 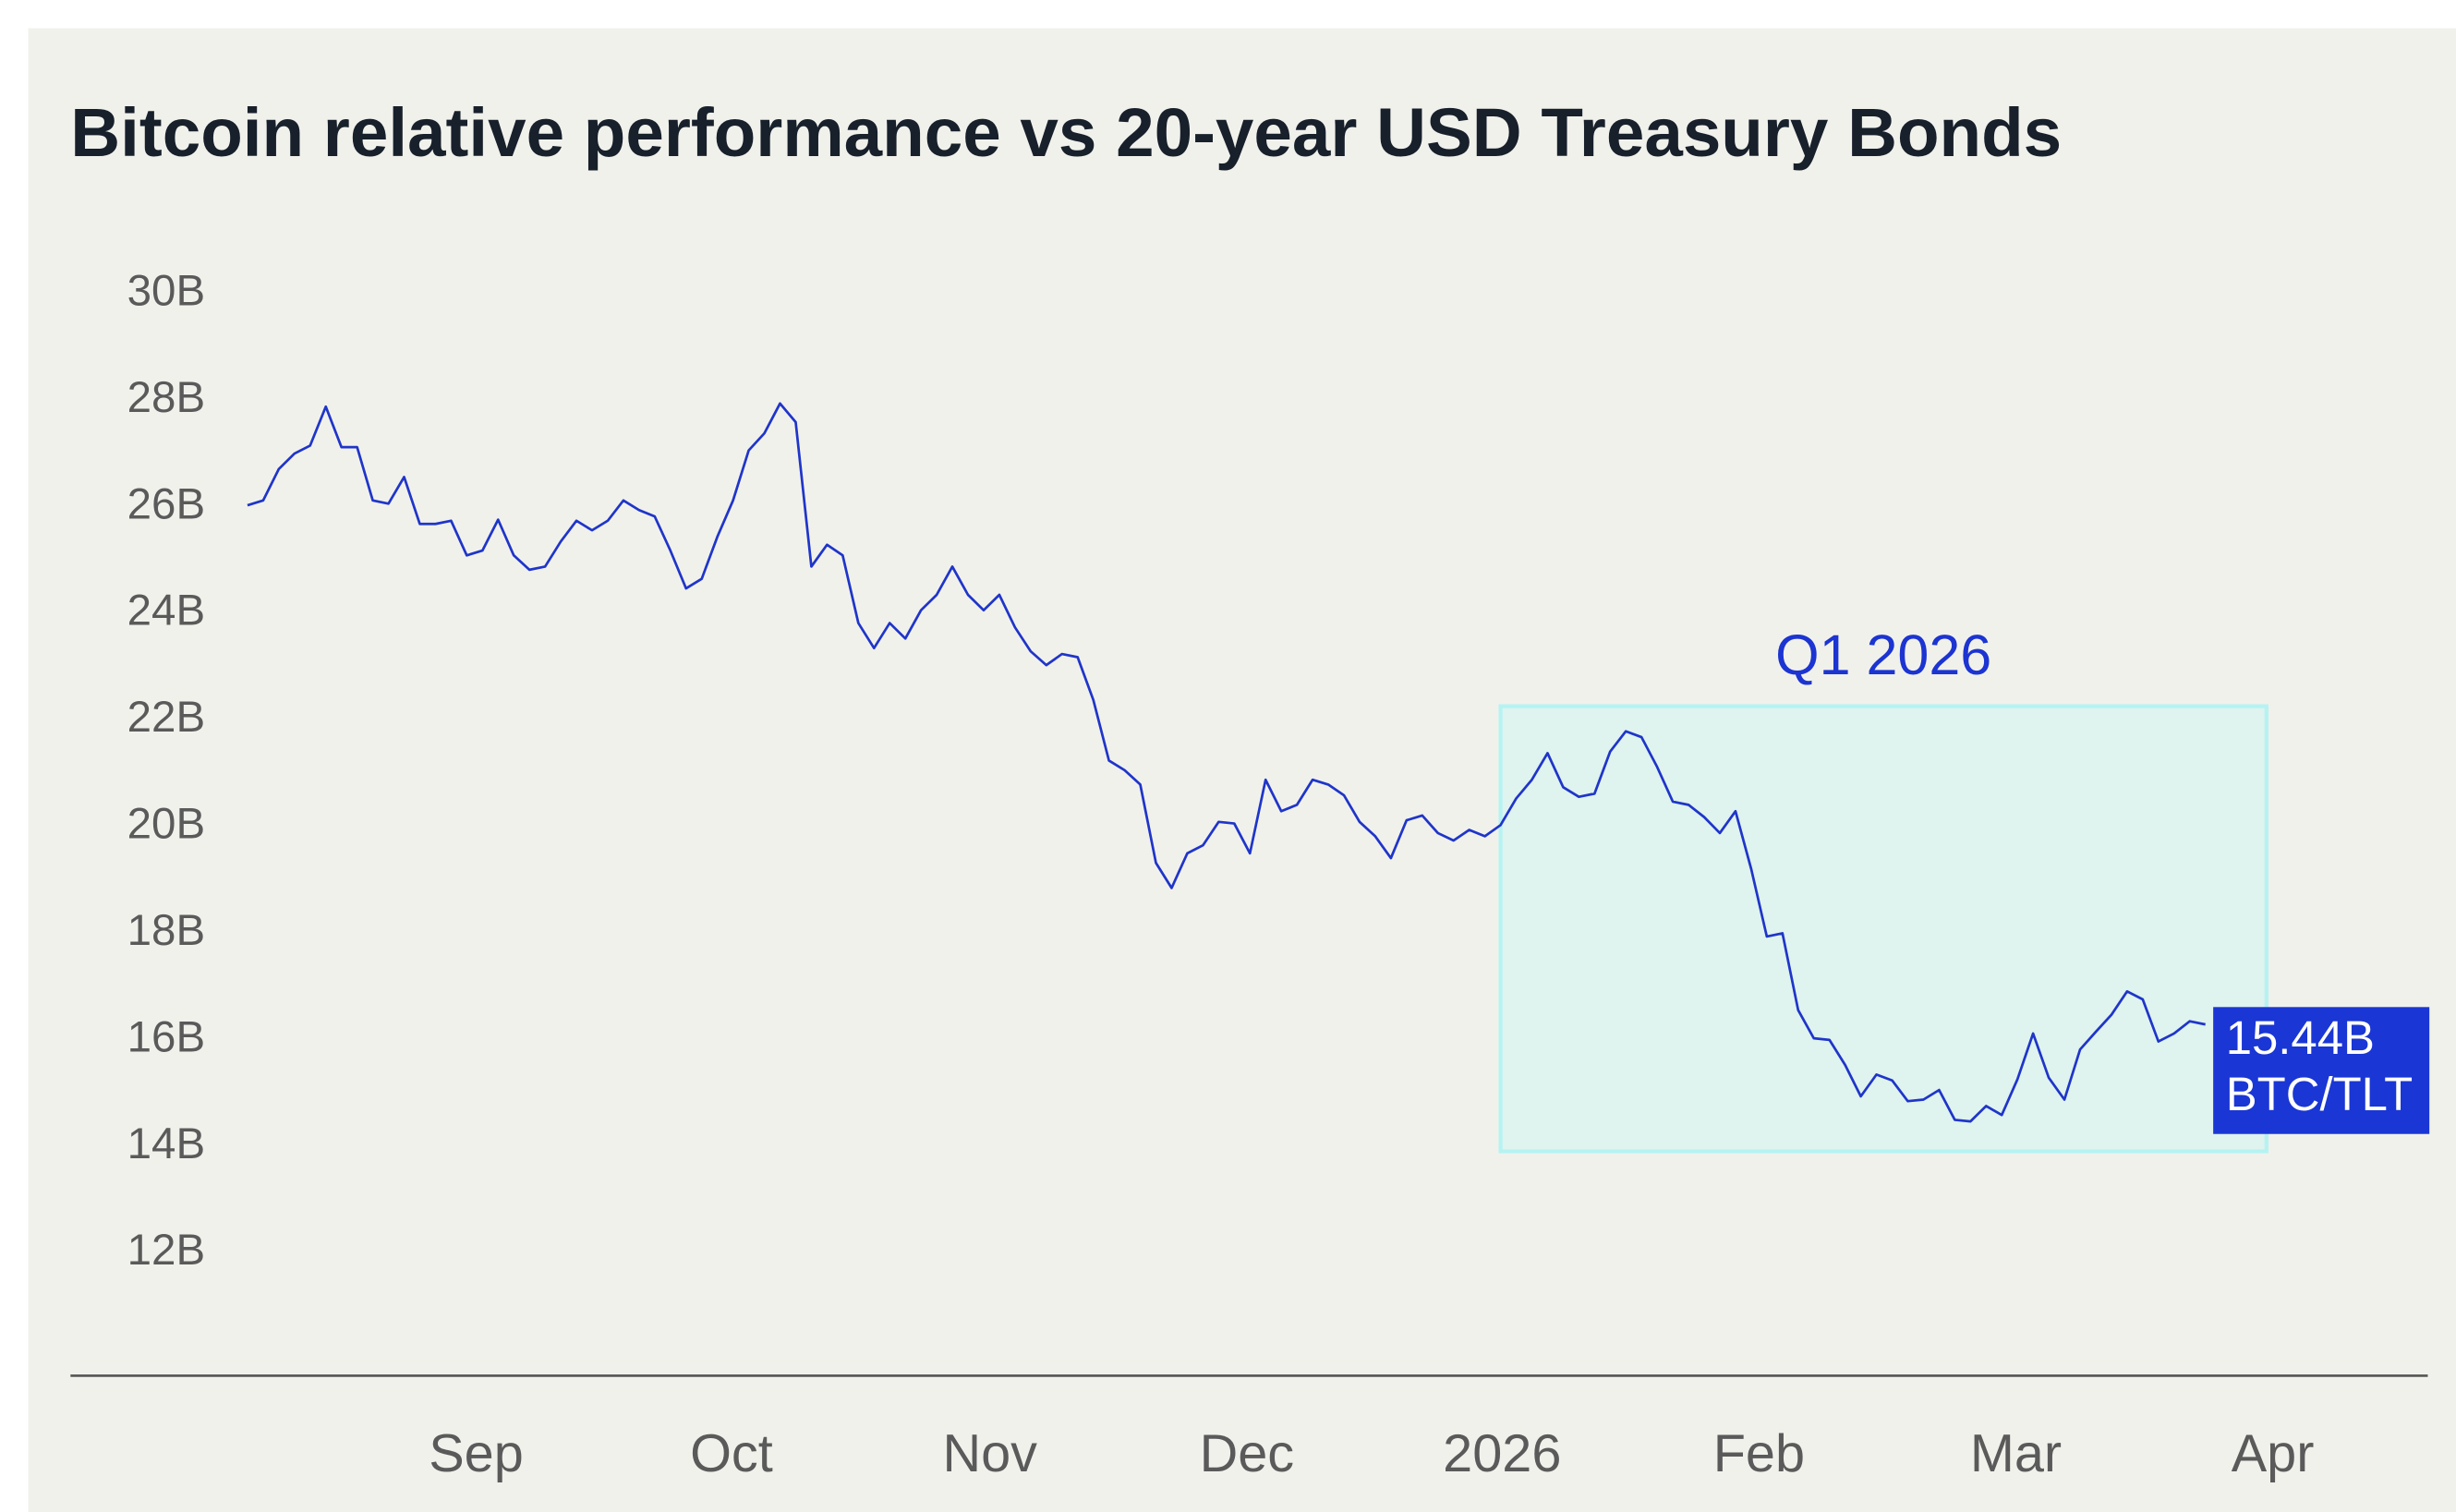 What do you see at coordinates (166, 1143) in the screenshot?
I see `y-tick-label: 14B` at bounding box center [166, 1143].